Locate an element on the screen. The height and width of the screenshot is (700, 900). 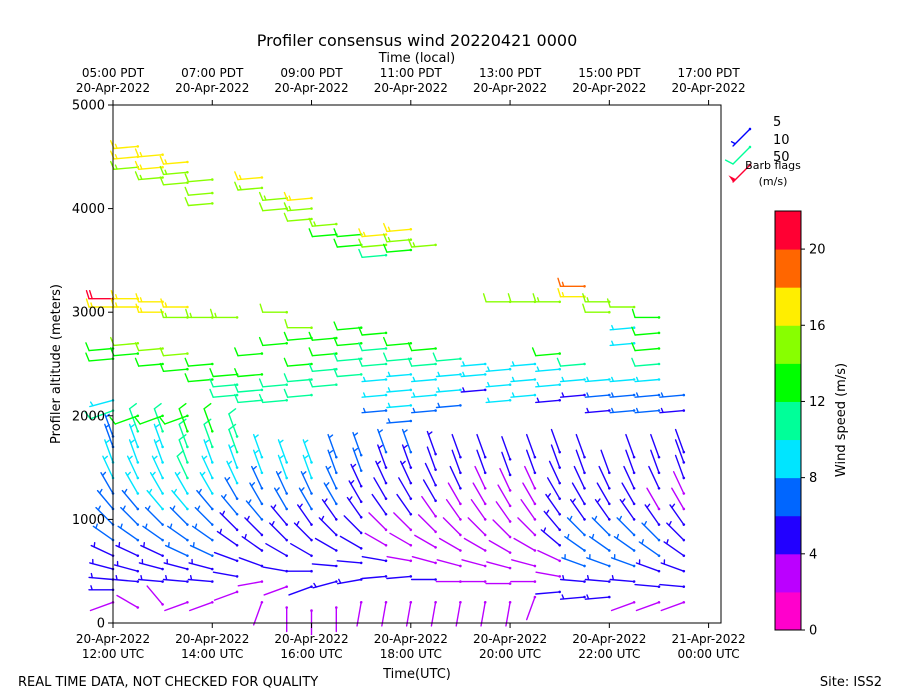
top-tick-label-date: 20-Apr-2022 is located at coordinates (609, 88).